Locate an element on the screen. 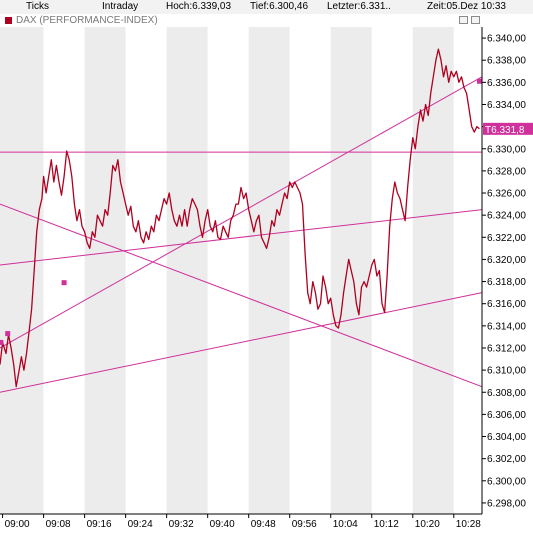  x-tick-label: 10:04 is located at coordinates (345, 524).